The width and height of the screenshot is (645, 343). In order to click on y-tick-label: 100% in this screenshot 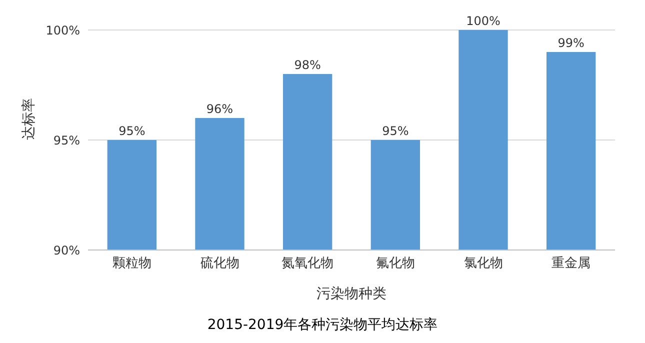, I will do `click(63, 30)`.